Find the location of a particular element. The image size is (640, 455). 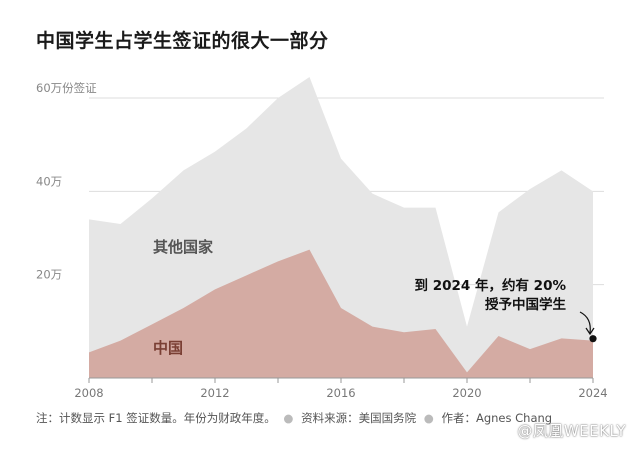

footnote: 注：计数显示 F1 签证数量。年份为财政年度。 is located at coordinates (156, 418).